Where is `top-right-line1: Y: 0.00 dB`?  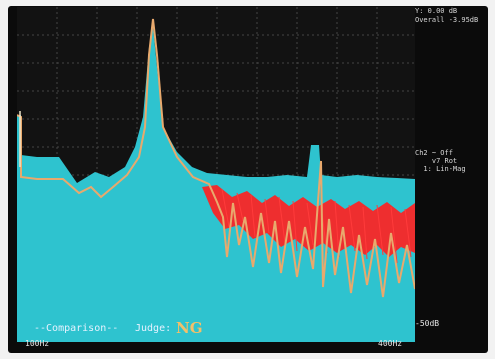
top-right-line1: Y: 0.00 dB is located at coordinates (436, 11).